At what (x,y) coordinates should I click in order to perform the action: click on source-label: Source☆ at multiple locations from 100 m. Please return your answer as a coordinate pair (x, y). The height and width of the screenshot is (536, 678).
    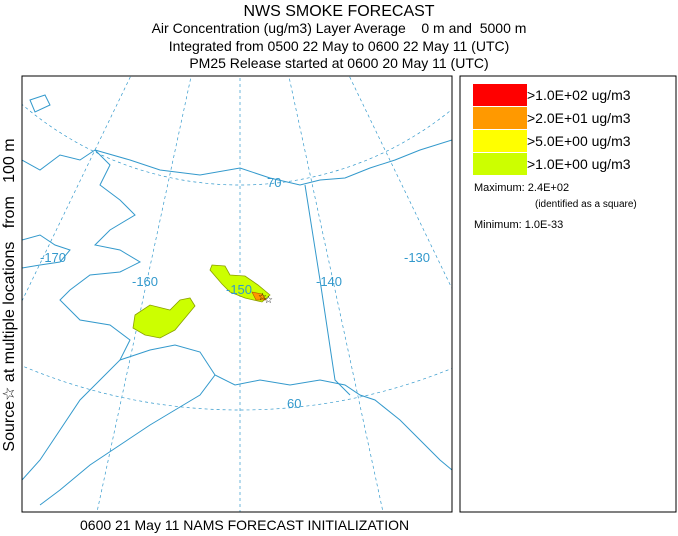
    Looking at the image, I should click on (9, 294).